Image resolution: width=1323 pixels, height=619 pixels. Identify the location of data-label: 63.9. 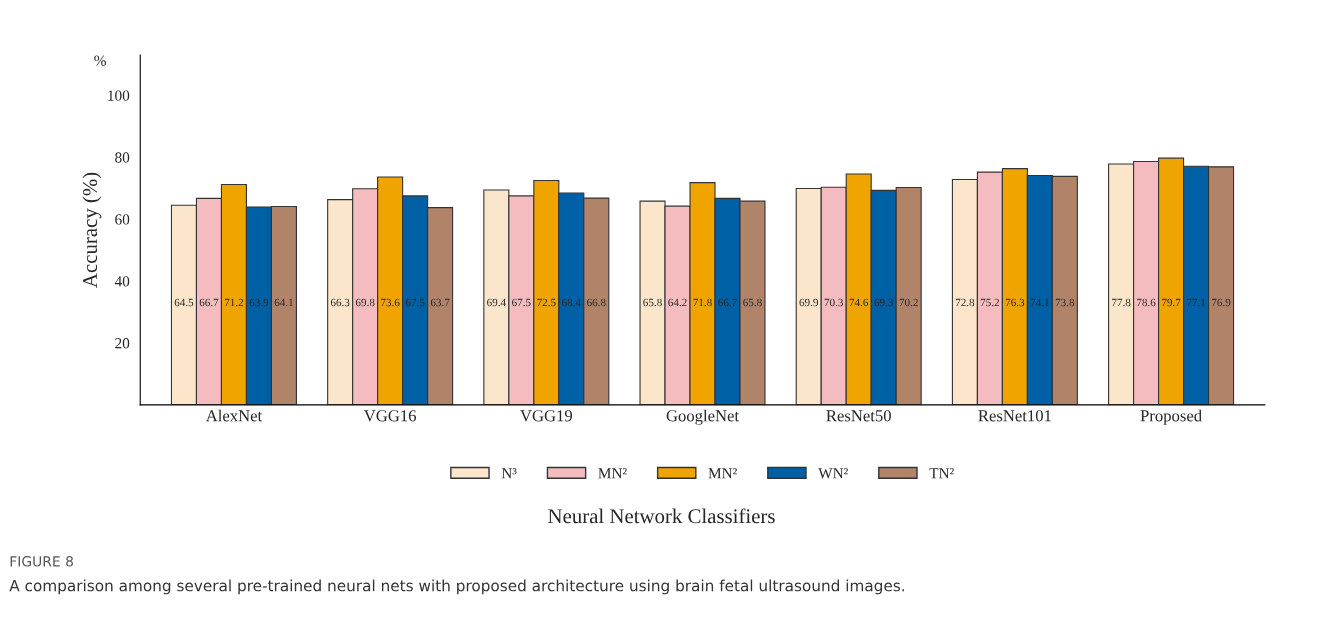
(259, 302).